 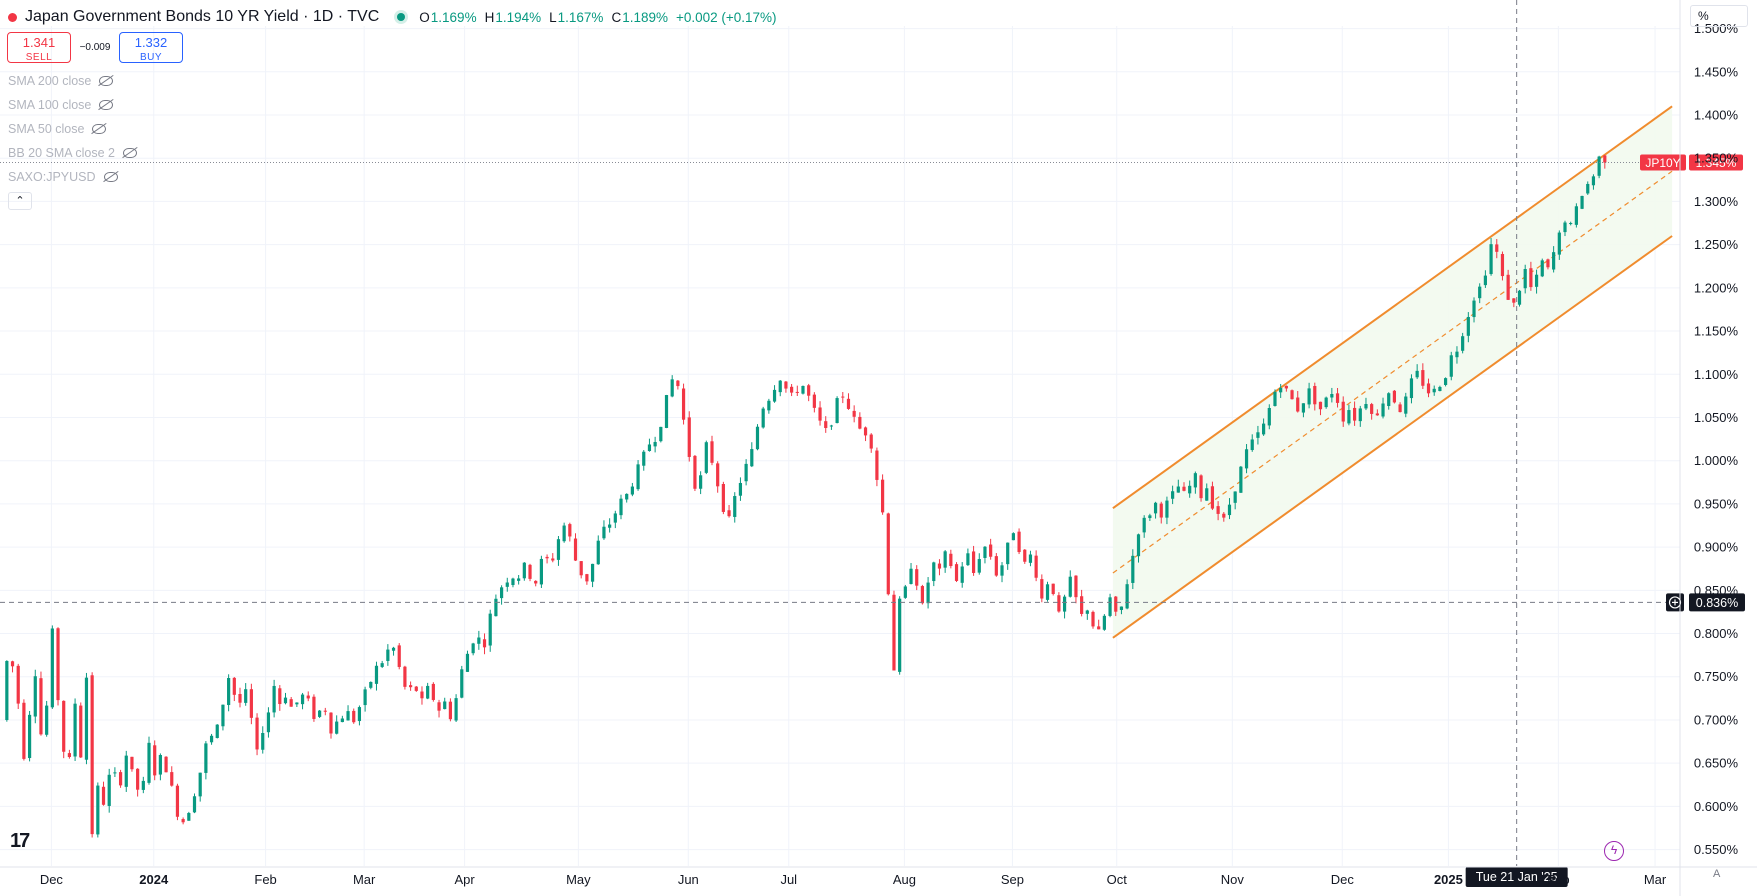 What do you see at coordinates (1448, 879) in the screenshot?
I see `time-tick-label: 2025` at bounding box center [1448, 879].